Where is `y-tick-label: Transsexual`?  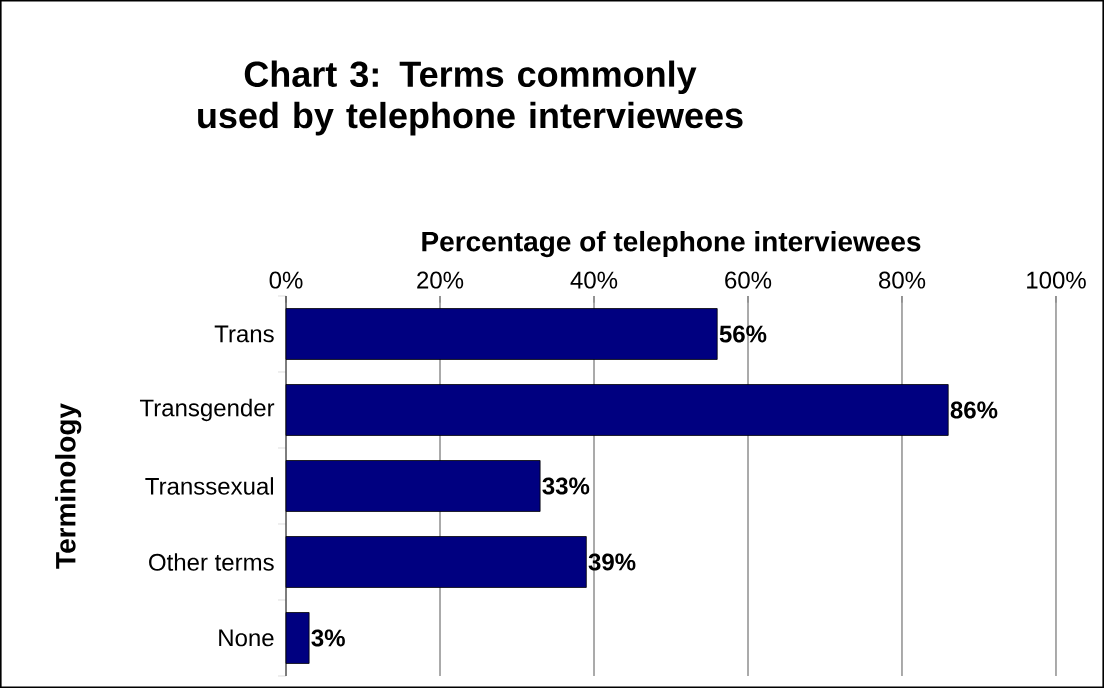
y-tick-label: Transsexual is located at coordinates (209, 486).